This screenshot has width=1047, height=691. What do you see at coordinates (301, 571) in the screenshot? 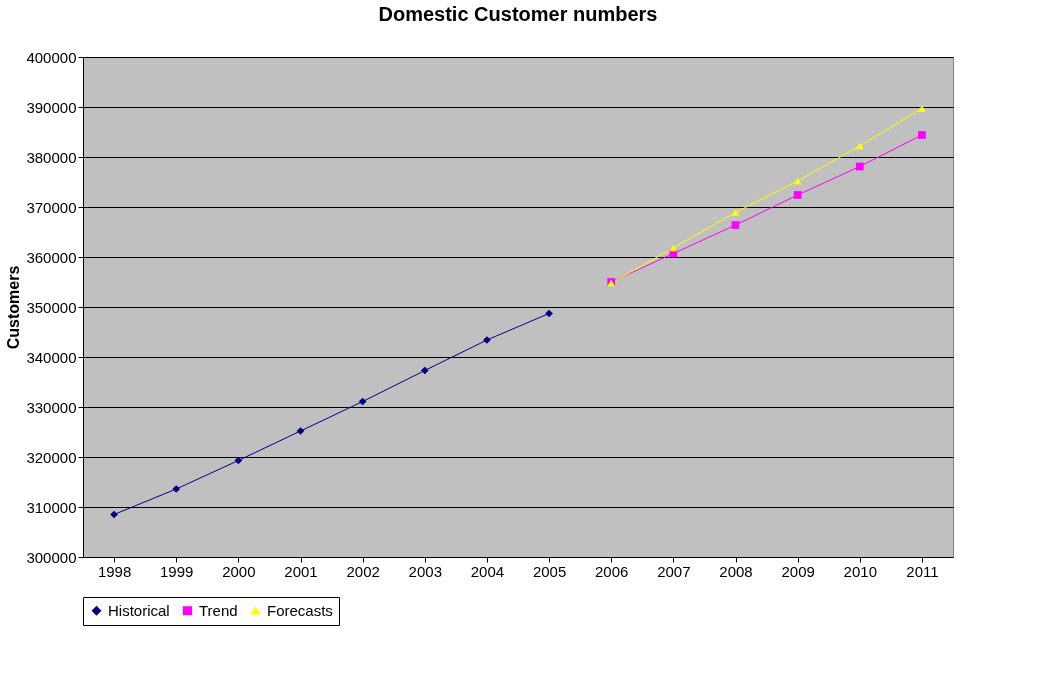
I see `x-tick-label: 2001` at bounding box center [301, 571].